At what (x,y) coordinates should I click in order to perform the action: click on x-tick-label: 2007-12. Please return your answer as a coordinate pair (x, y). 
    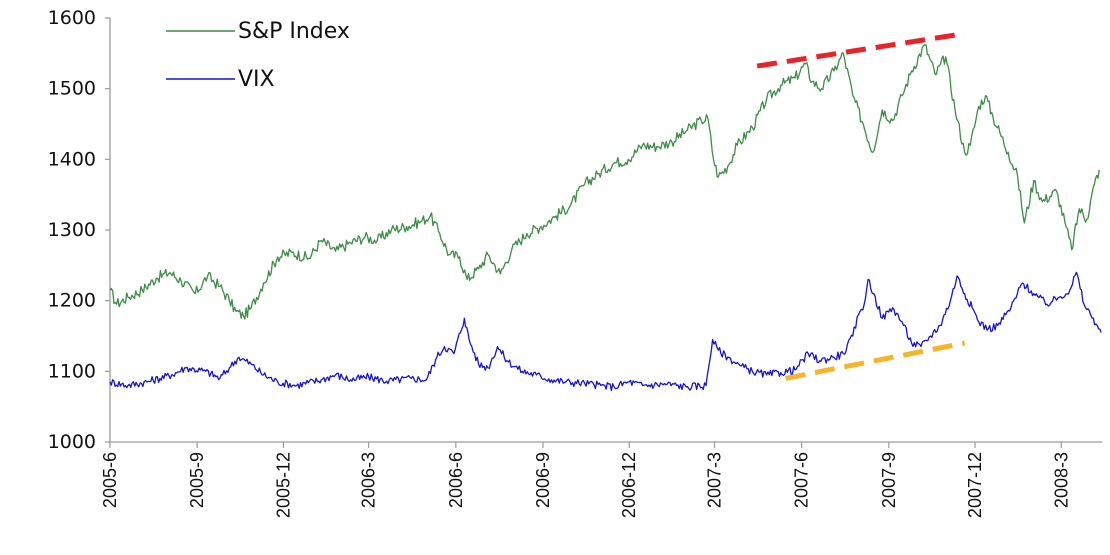
    Looking at the image, I should click on (975, 485).